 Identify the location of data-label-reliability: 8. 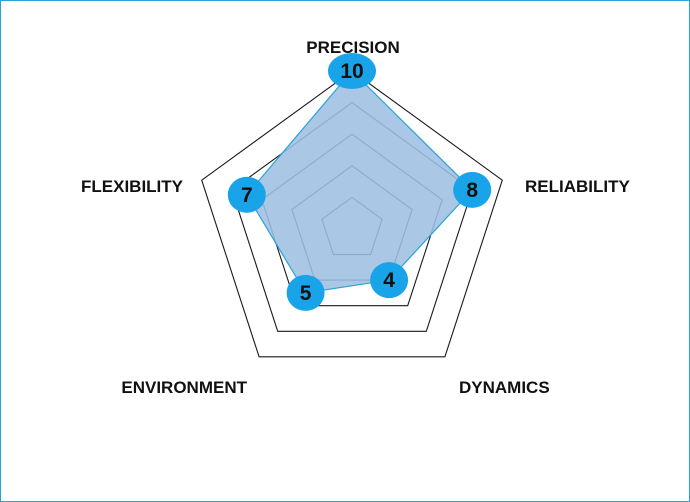
(472, 190).